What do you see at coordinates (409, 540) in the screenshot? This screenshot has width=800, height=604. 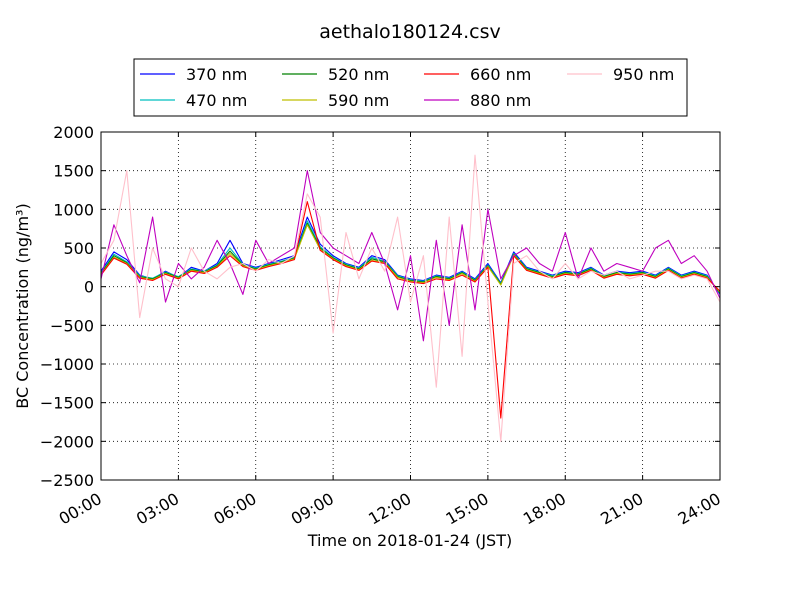 I see `x-axis-label: Time on 2018-01-24 (JST)` at bounding box center [409, 540].